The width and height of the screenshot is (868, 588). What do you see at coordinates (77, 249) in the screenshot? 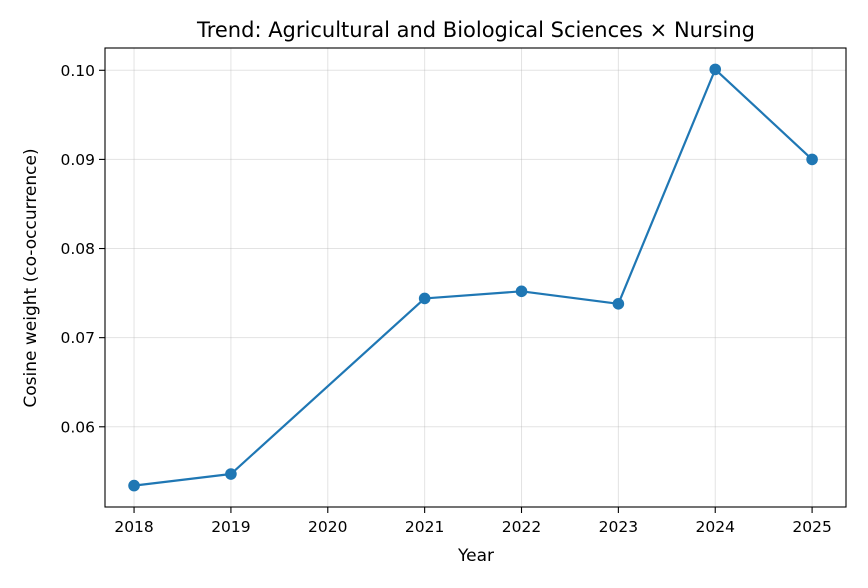
I see `y-tick-label: 0.08` at bounding box center [77, 249].